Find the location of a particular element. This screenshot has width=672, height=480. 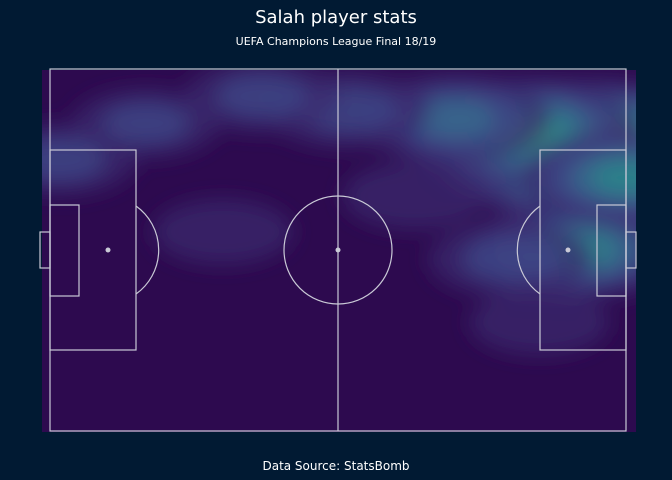

right-goal is located at coordinates (631, 250).